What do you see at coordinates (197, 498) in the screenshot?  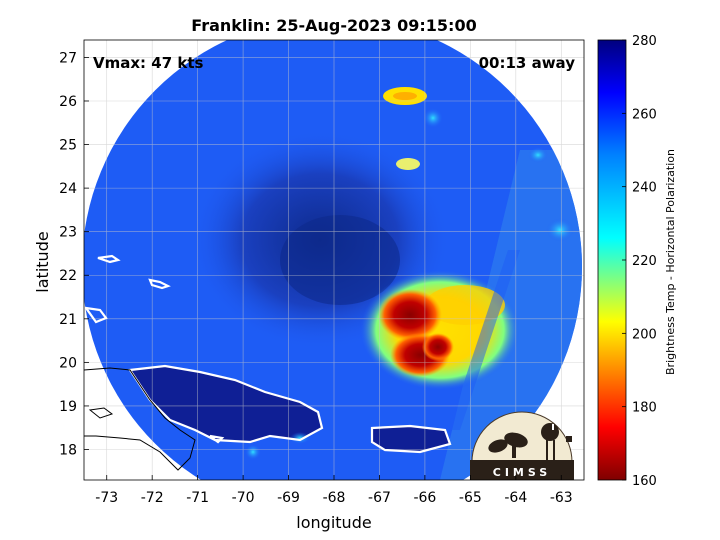 I see `x-tick-label: -71` at bounding box center [197, 498].